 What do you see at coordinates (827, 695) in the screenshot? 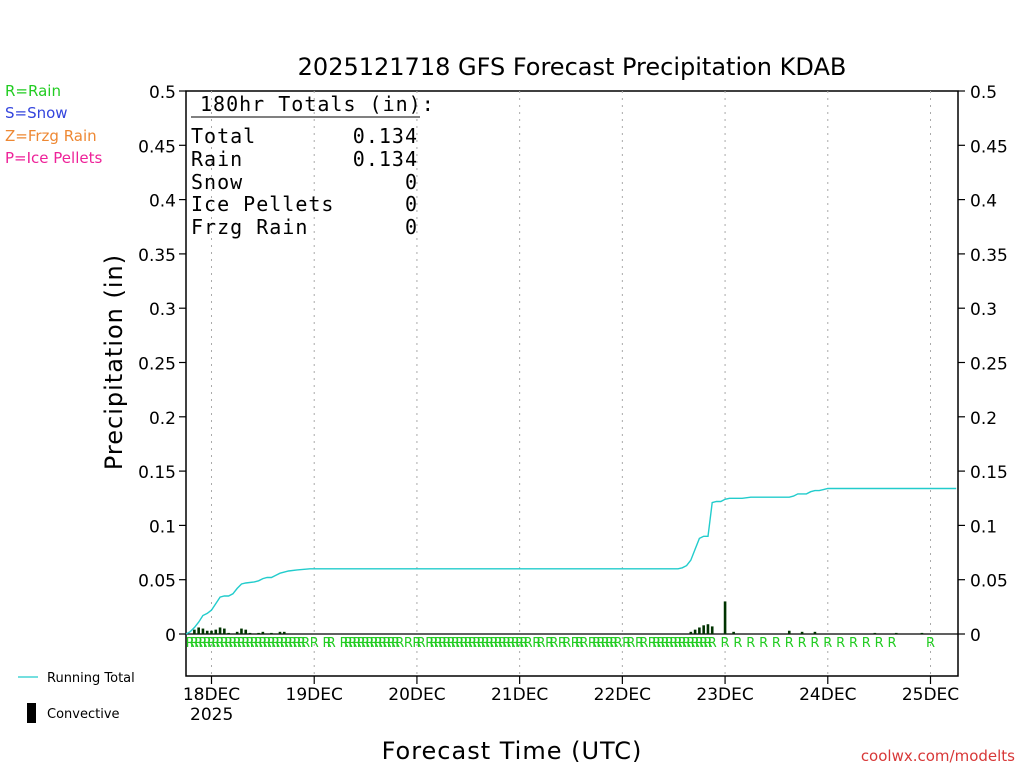
I see `x-tick-label: 24DEC` at bounding box center [827, 695].